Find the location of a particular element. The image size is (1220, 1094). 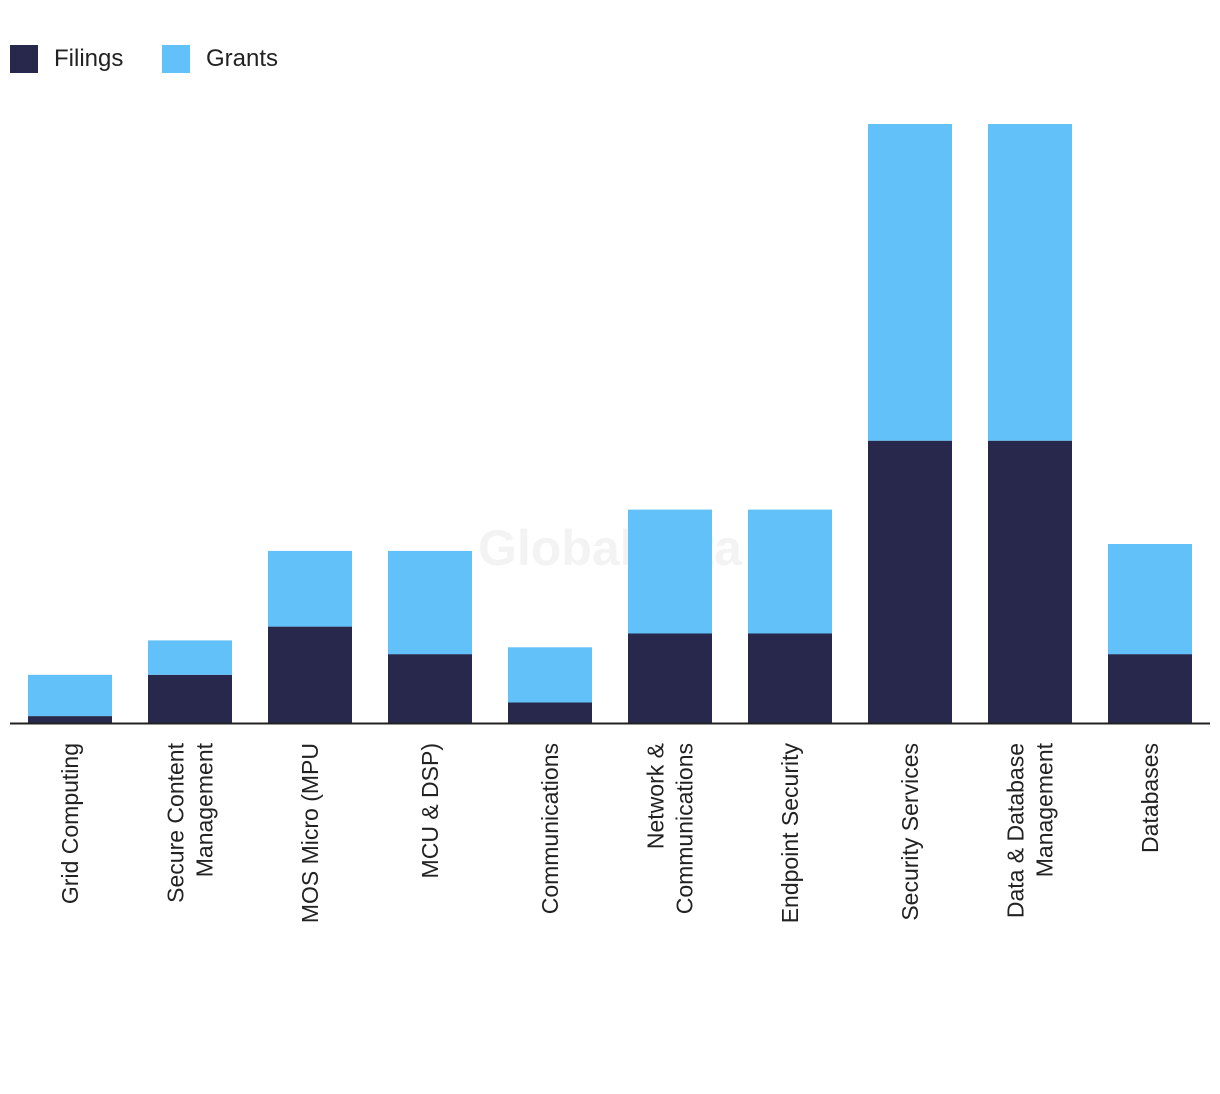

bar-grants-data-database-management is located at coordinates (1030, 282).